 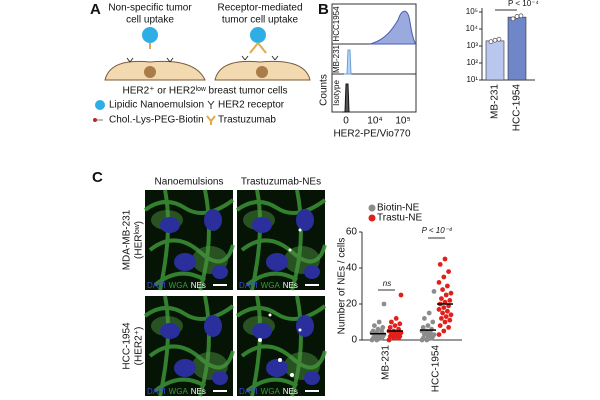 I want to click on y-tick-label: 10⁵, so click(x=472, y=11).